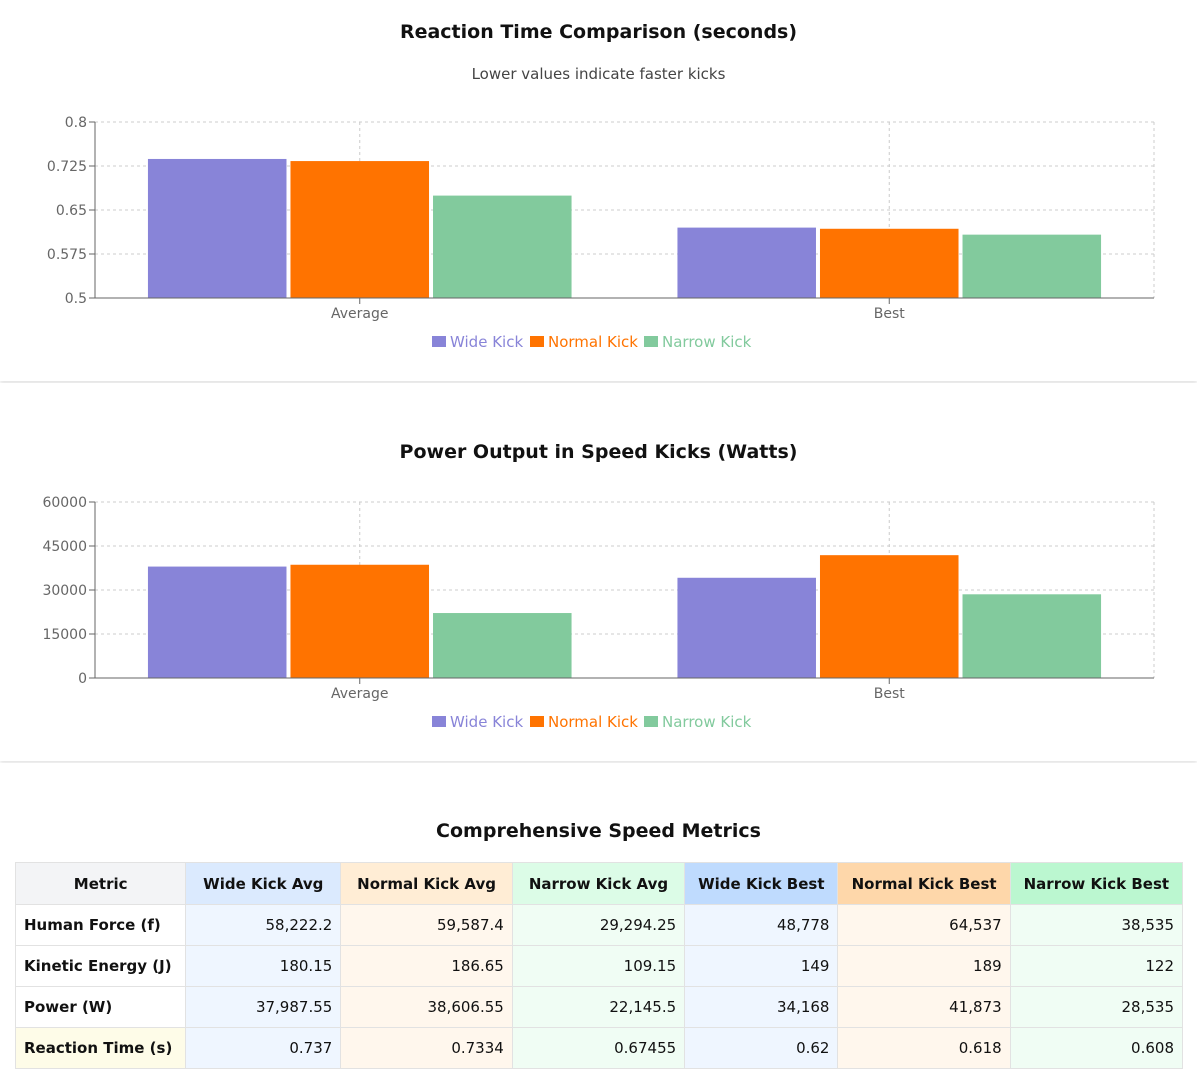 This screenshot has width=1197, height=1080. I want to click on chart-subtitle: Lower values indicate faster kicks, so click(598, 74).